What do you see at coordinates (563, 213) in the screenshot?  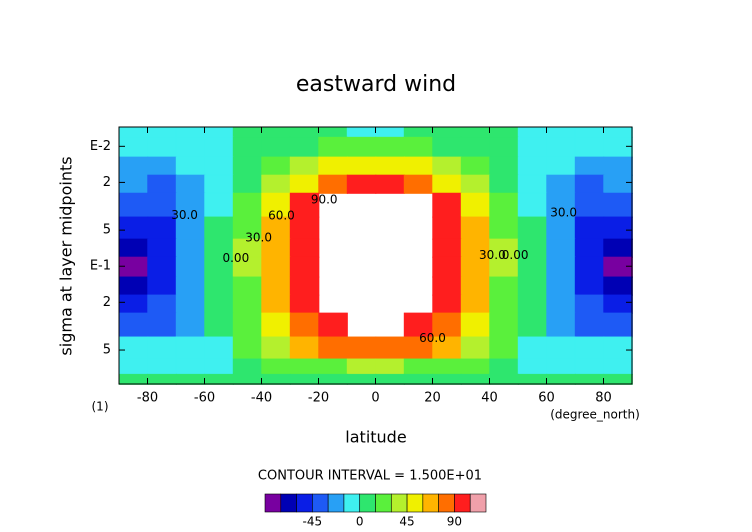 I see `contour-label: 30.0` at bounding box center [563, 213].